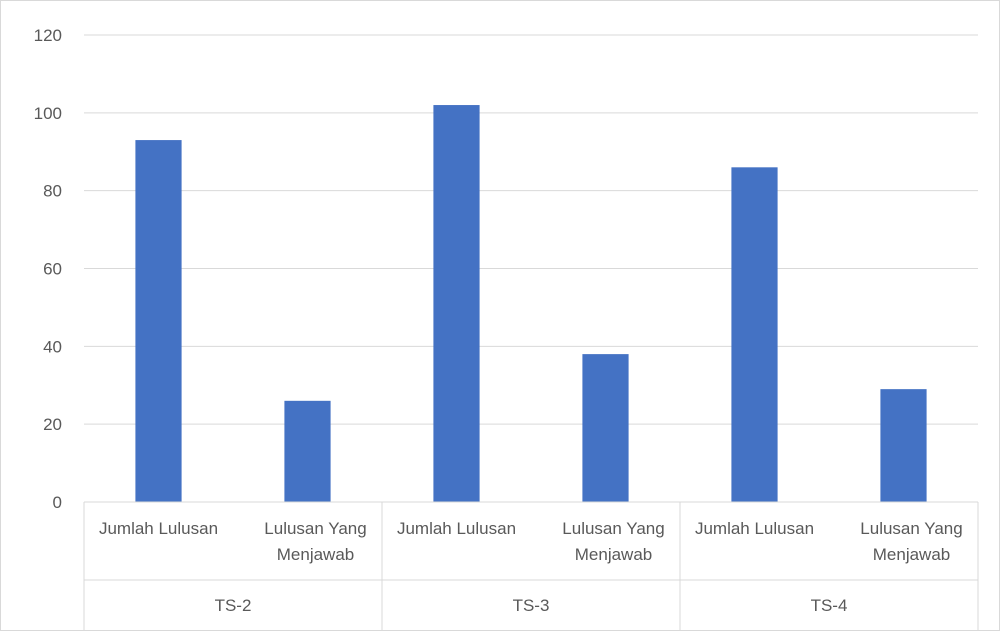 This screenshot has width=1000, height=631. What do you see at coordinates (48, 113) in the screenshot?
I see `y-tick-label: 100` at bounding box center [48, 113].